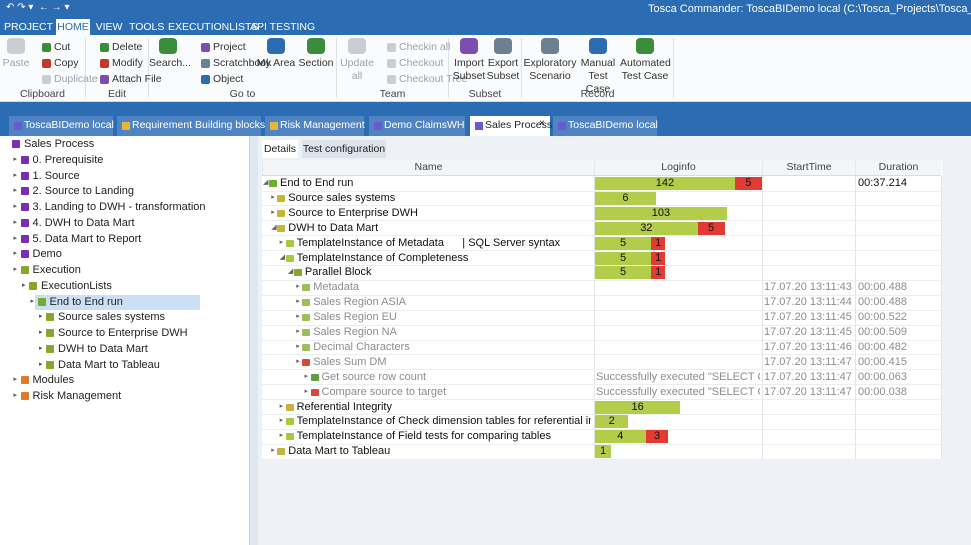 This screenshot has width=971, height=545. Describe the element at coordinates (76, 79) in the screenshot. I see `ribbon-button: Duplicate` at that location.